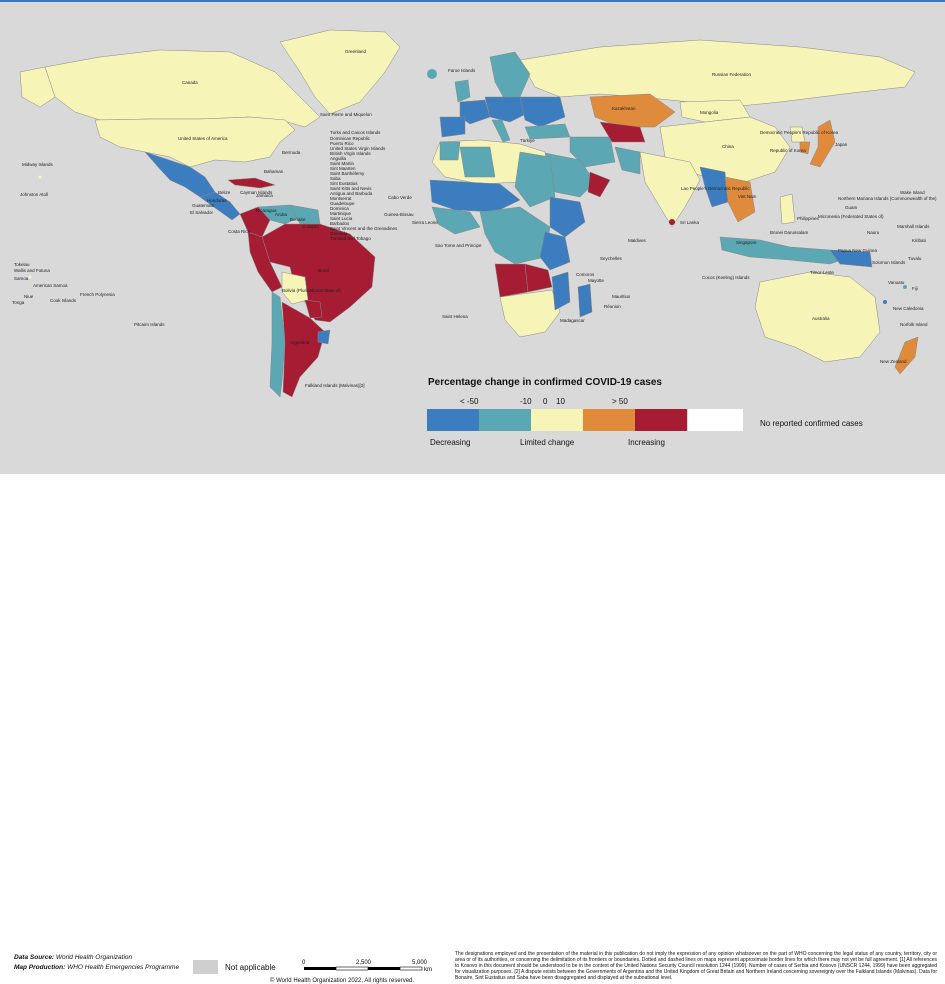 This screenshot has width=945, height=984. What do you see at coordinates (202, 212) in the screenshot?
I see `map-label: El Salvador` at bounding box center [202, 212].